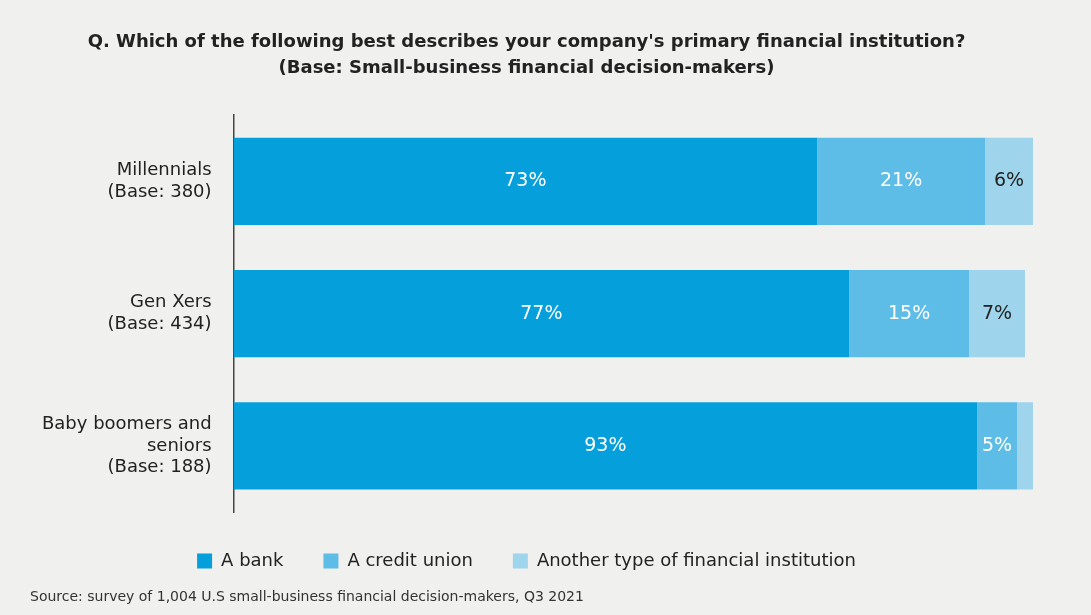 The image size is (1091, 615). Describe the element at coordinates (526, 41) in the screenshot. I see `chart-title: Q. Which of the following best describes your company's primary financial institution?` at that location.